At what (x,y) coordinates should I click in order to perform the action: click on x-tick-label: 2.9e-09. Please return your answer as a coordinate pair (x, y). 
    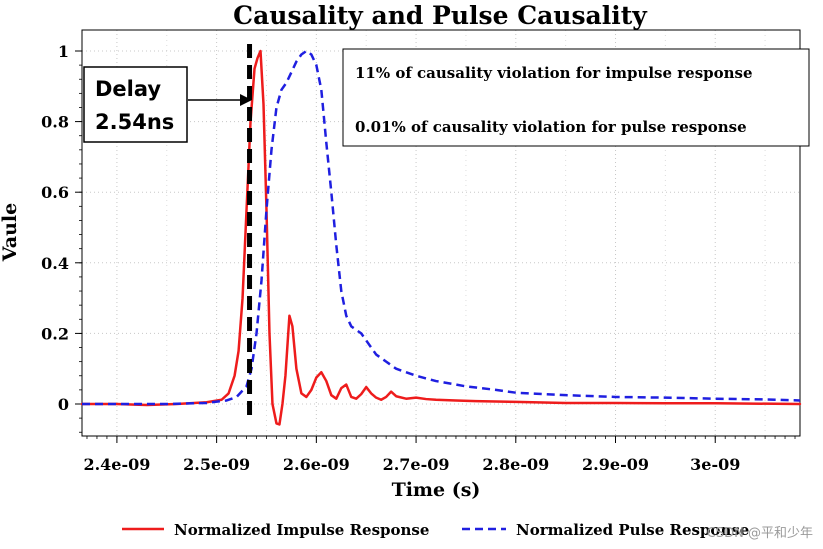
    Looking at the image, I should click on (615, 464).